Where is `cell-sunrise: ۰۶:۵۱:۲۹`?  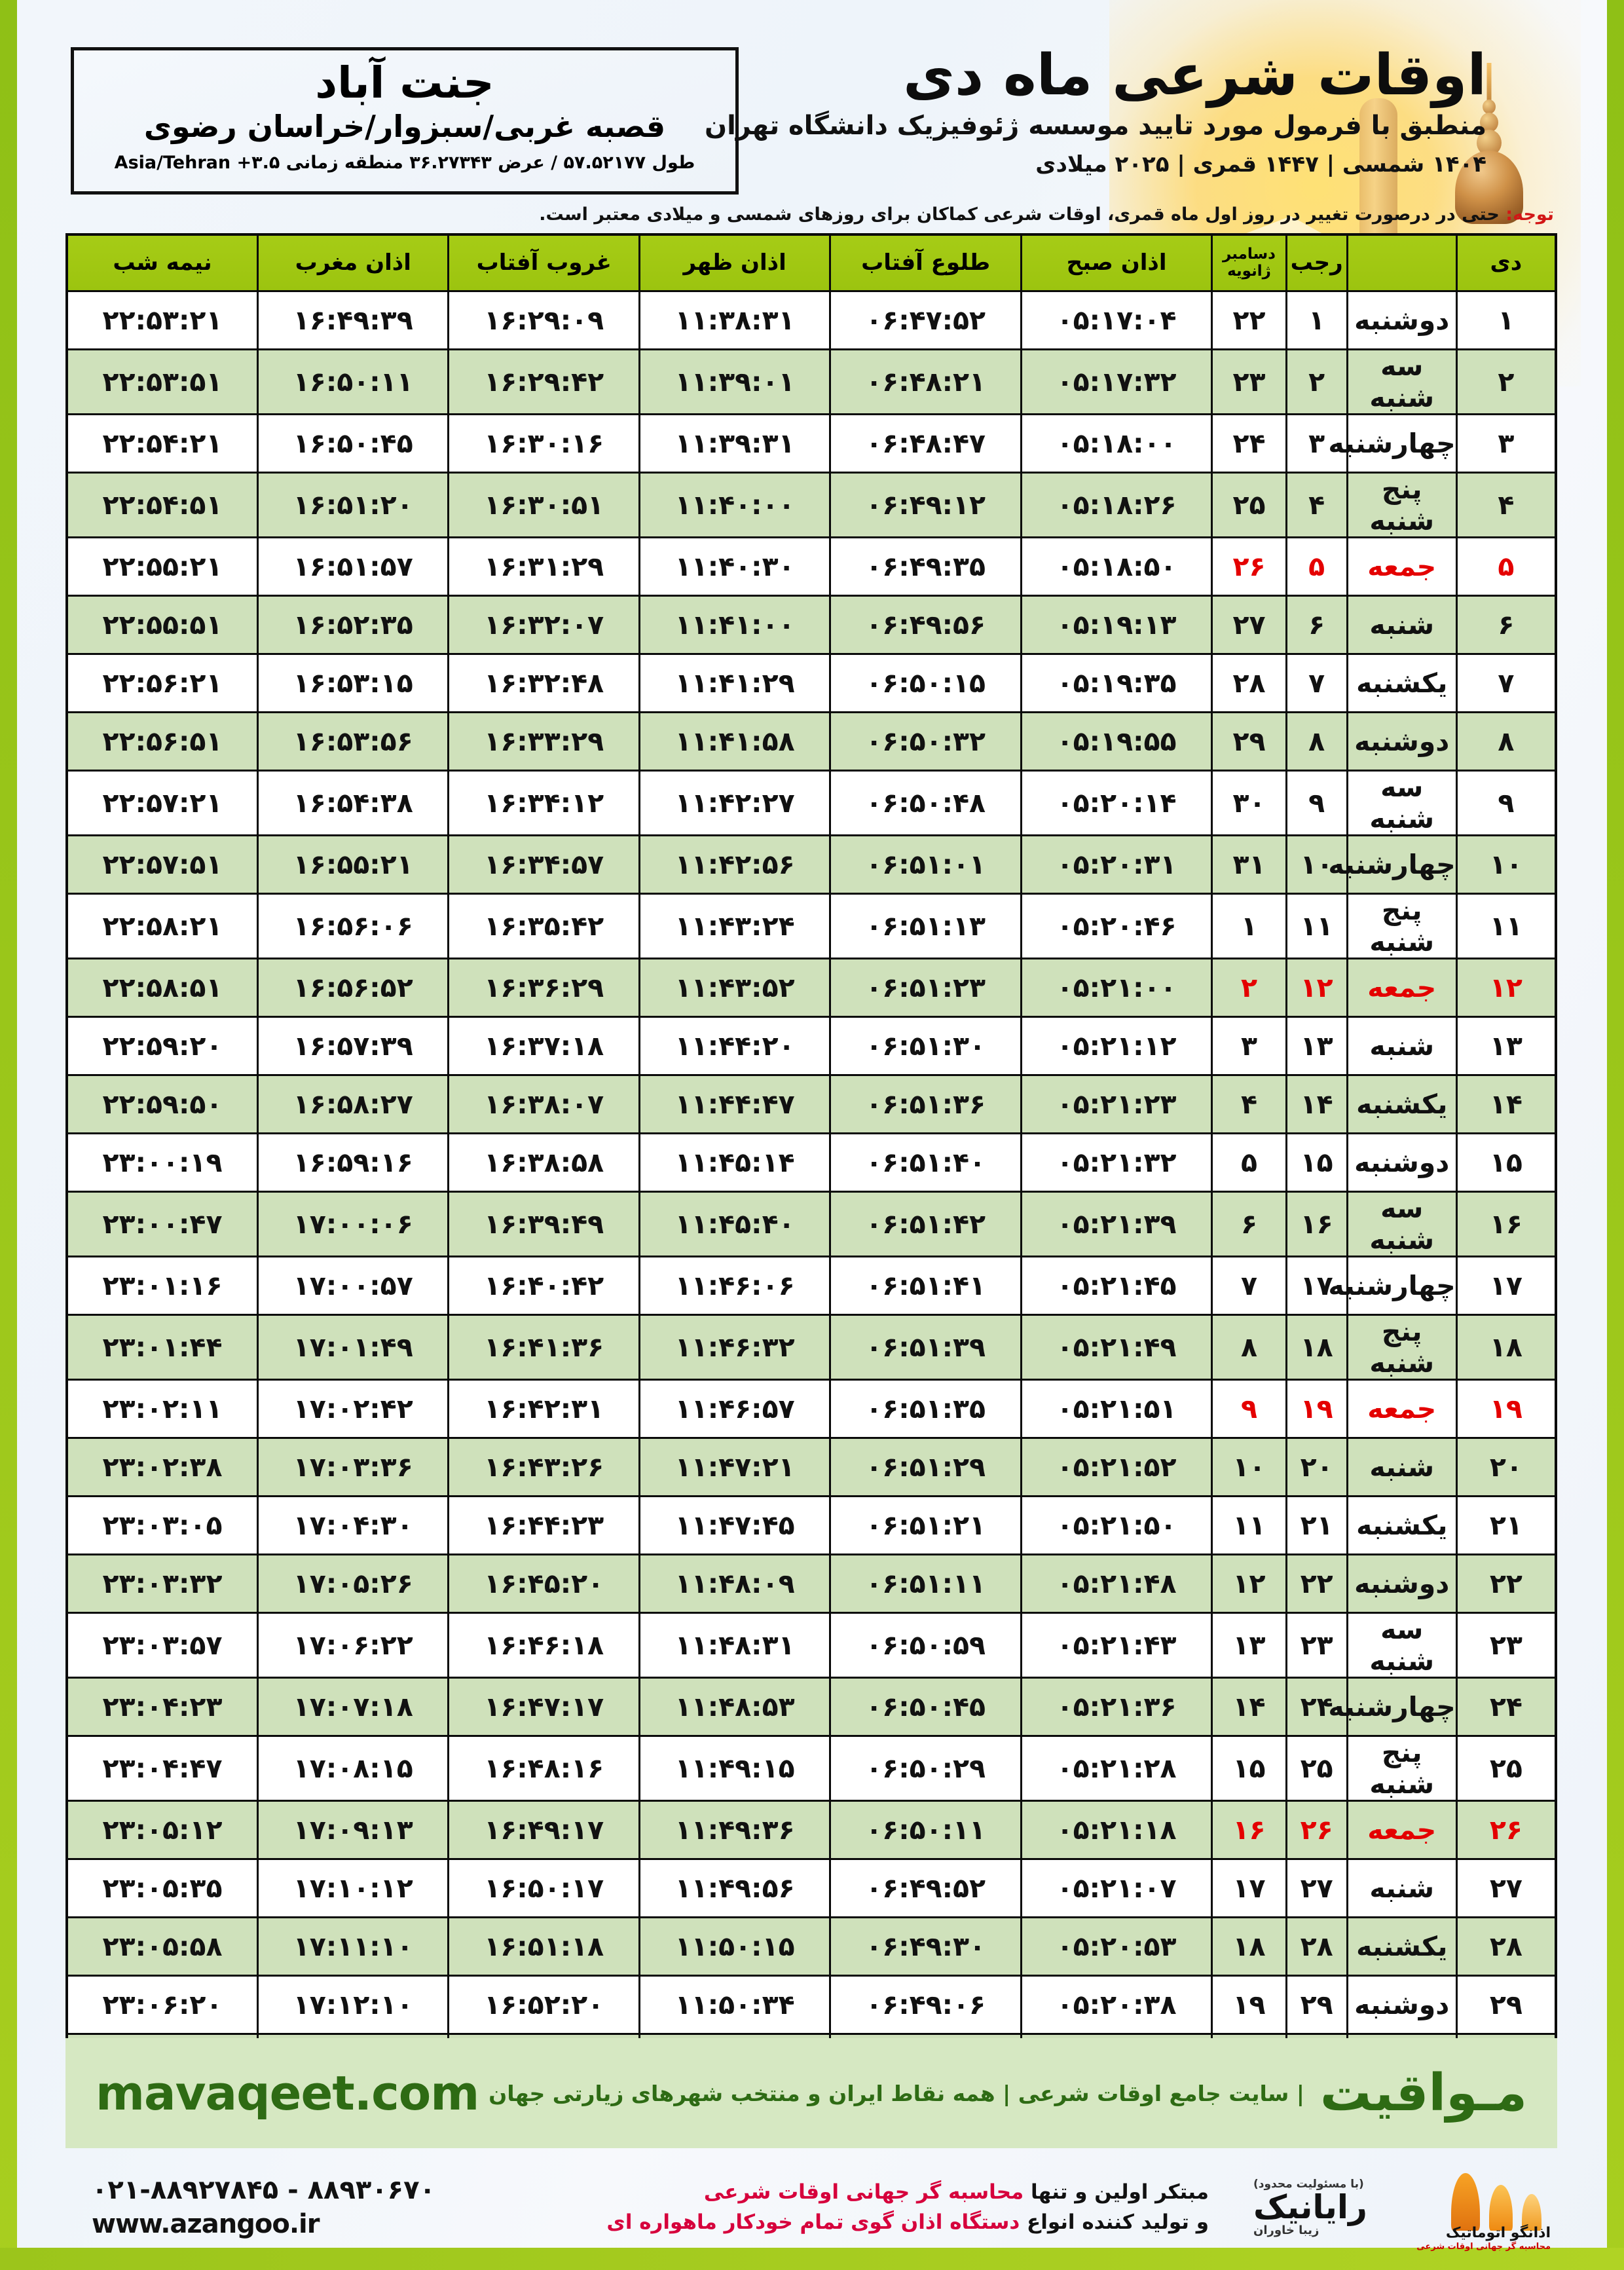
cell-sunrise: ۰۶:۵۱:۲۹ is located at coordinates (925, 1466).